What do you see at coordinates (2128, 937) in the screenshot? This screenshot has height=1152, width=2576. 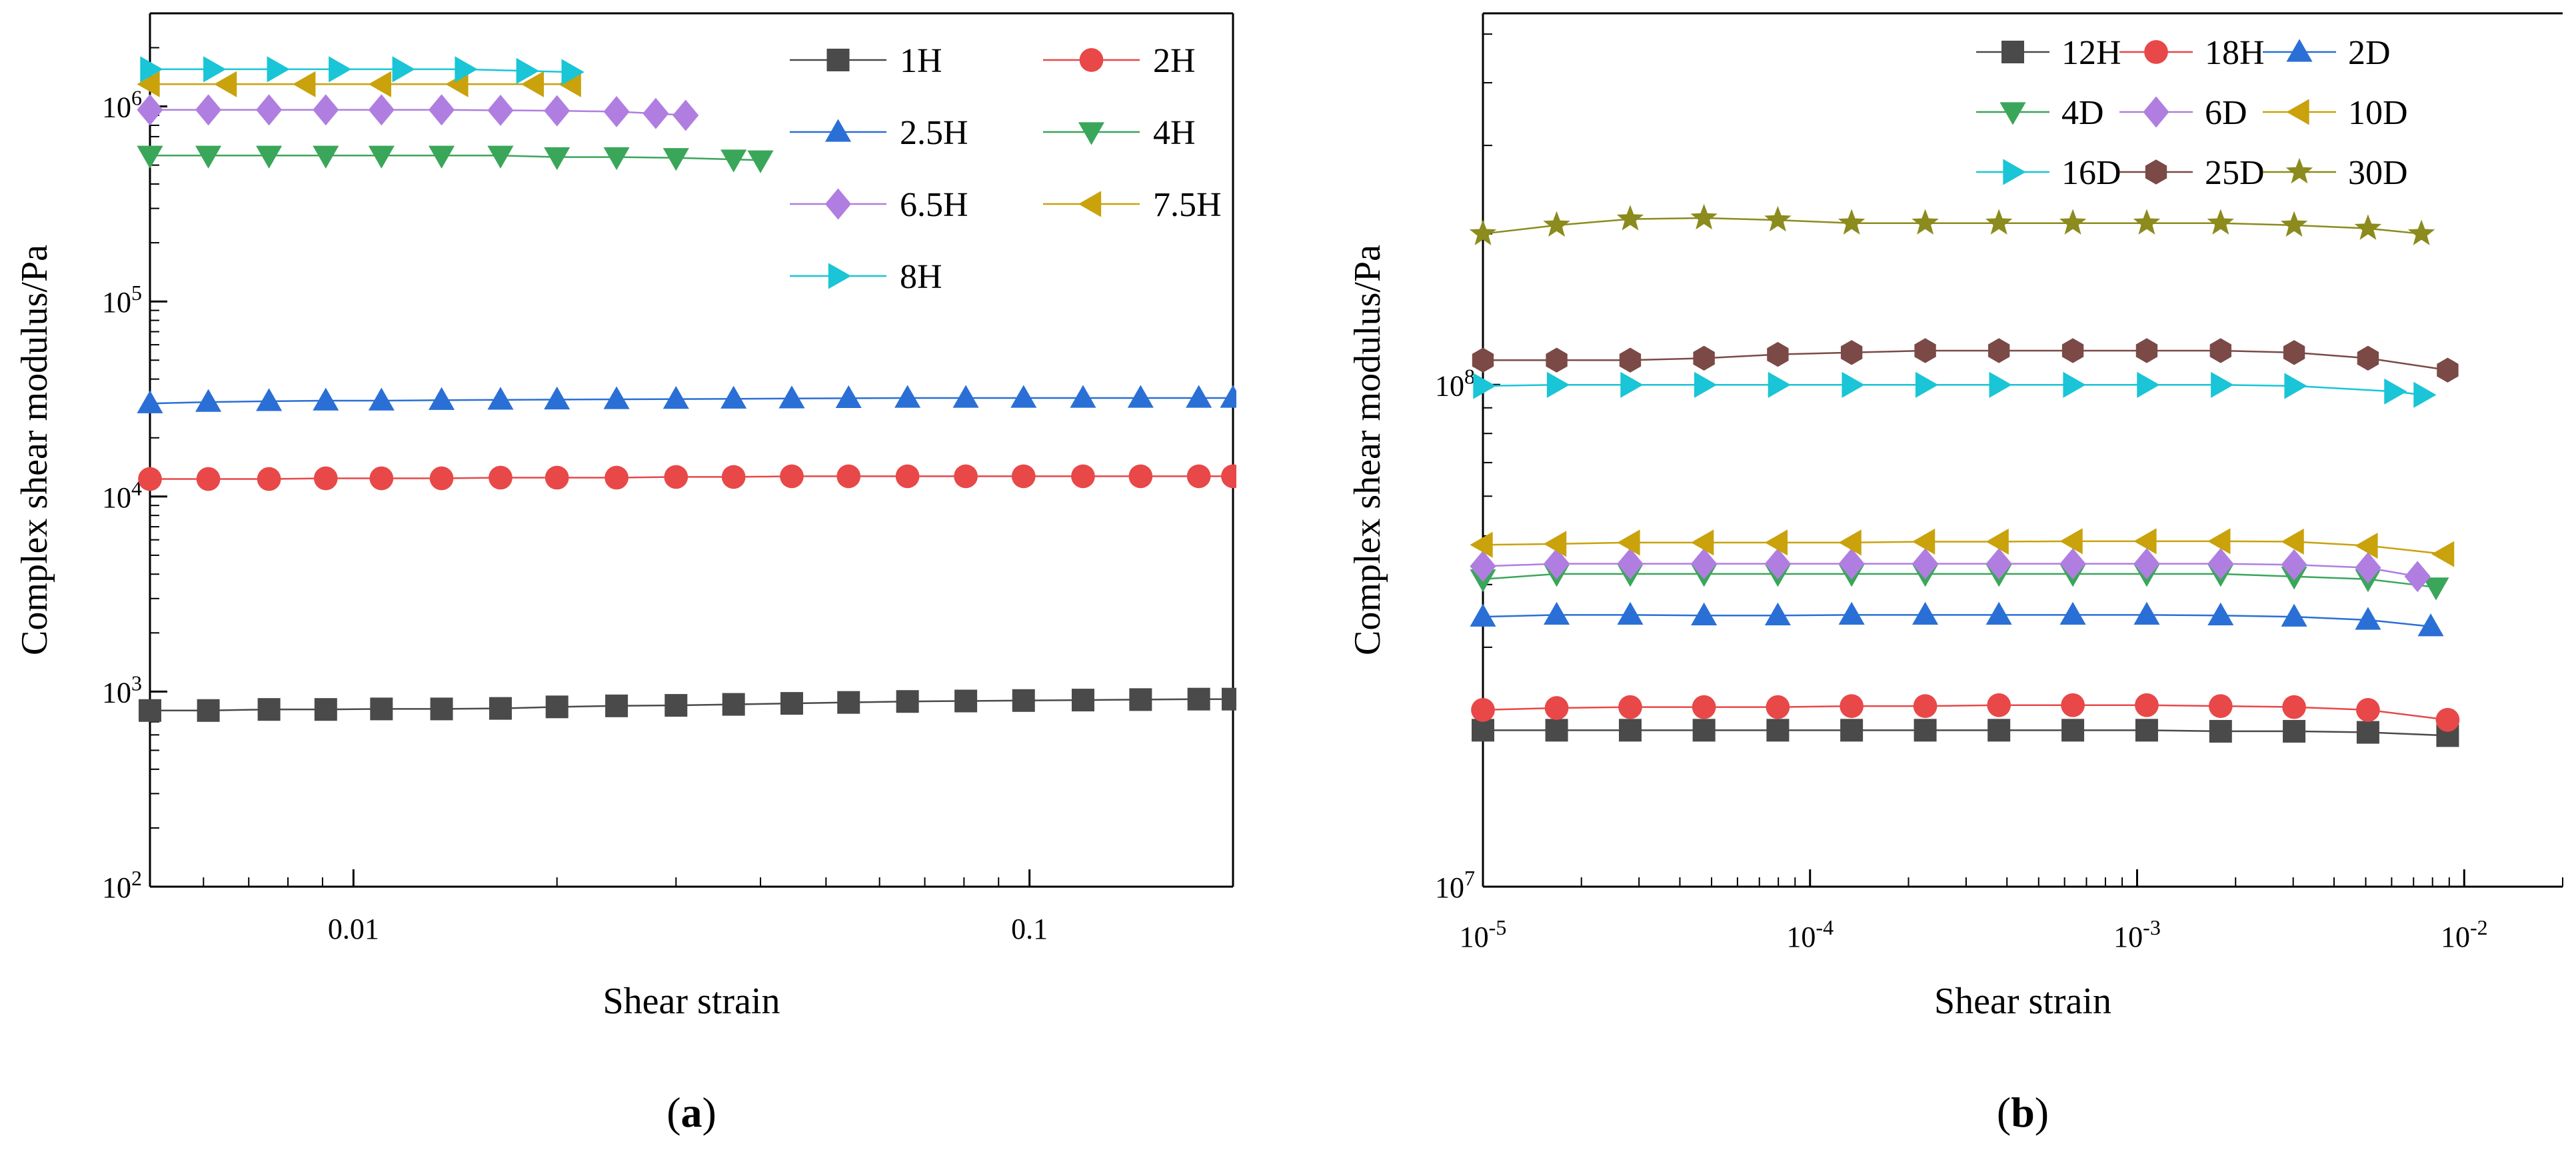 I see `x-tick-label-base: 10` at bounding box center [2128, 937].